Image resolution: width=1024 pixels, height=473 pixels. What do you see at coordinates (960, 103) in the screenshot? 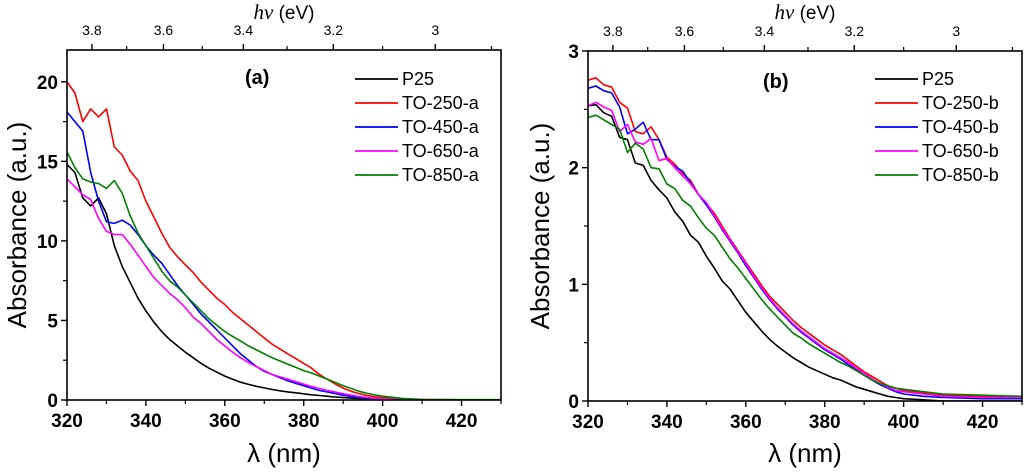
I see `legend-label: TO-250-b` at bounding box center [960, 103].